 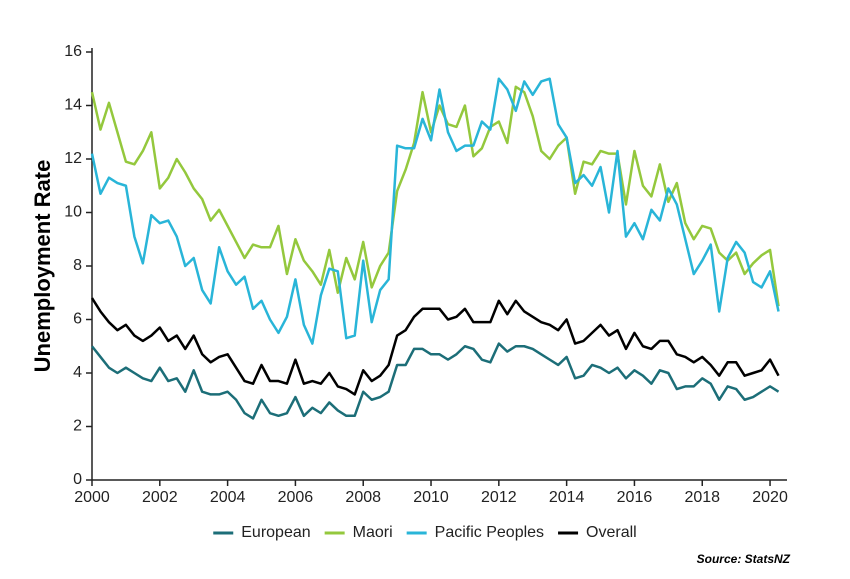 What do you see at coordinates (635, 497) in the screenshot?
I see `x-tick-label: 2016` at bounding box center [635, 497].